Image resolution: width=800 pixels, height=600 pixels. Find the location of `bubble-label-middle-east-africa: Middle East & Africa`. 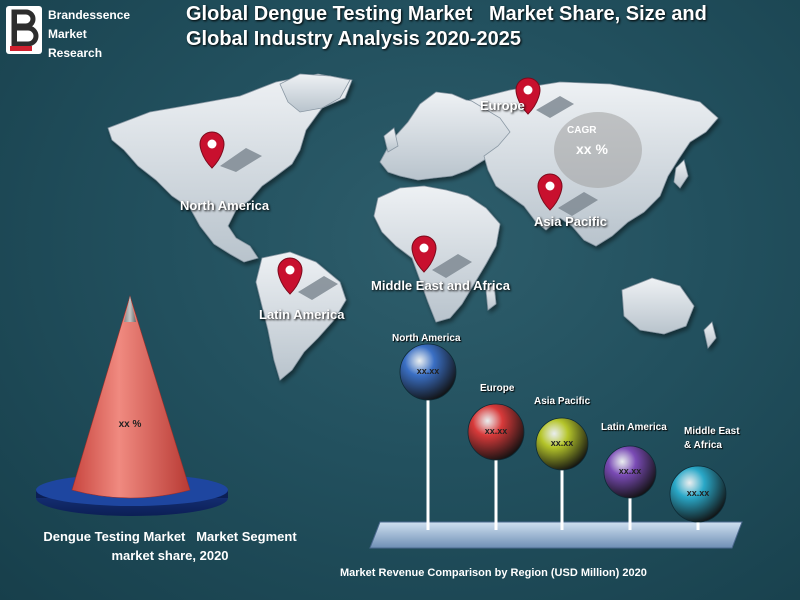

bubble-label-middle-east-africa: Middle East & Africa is located at coordinates (712, 438).